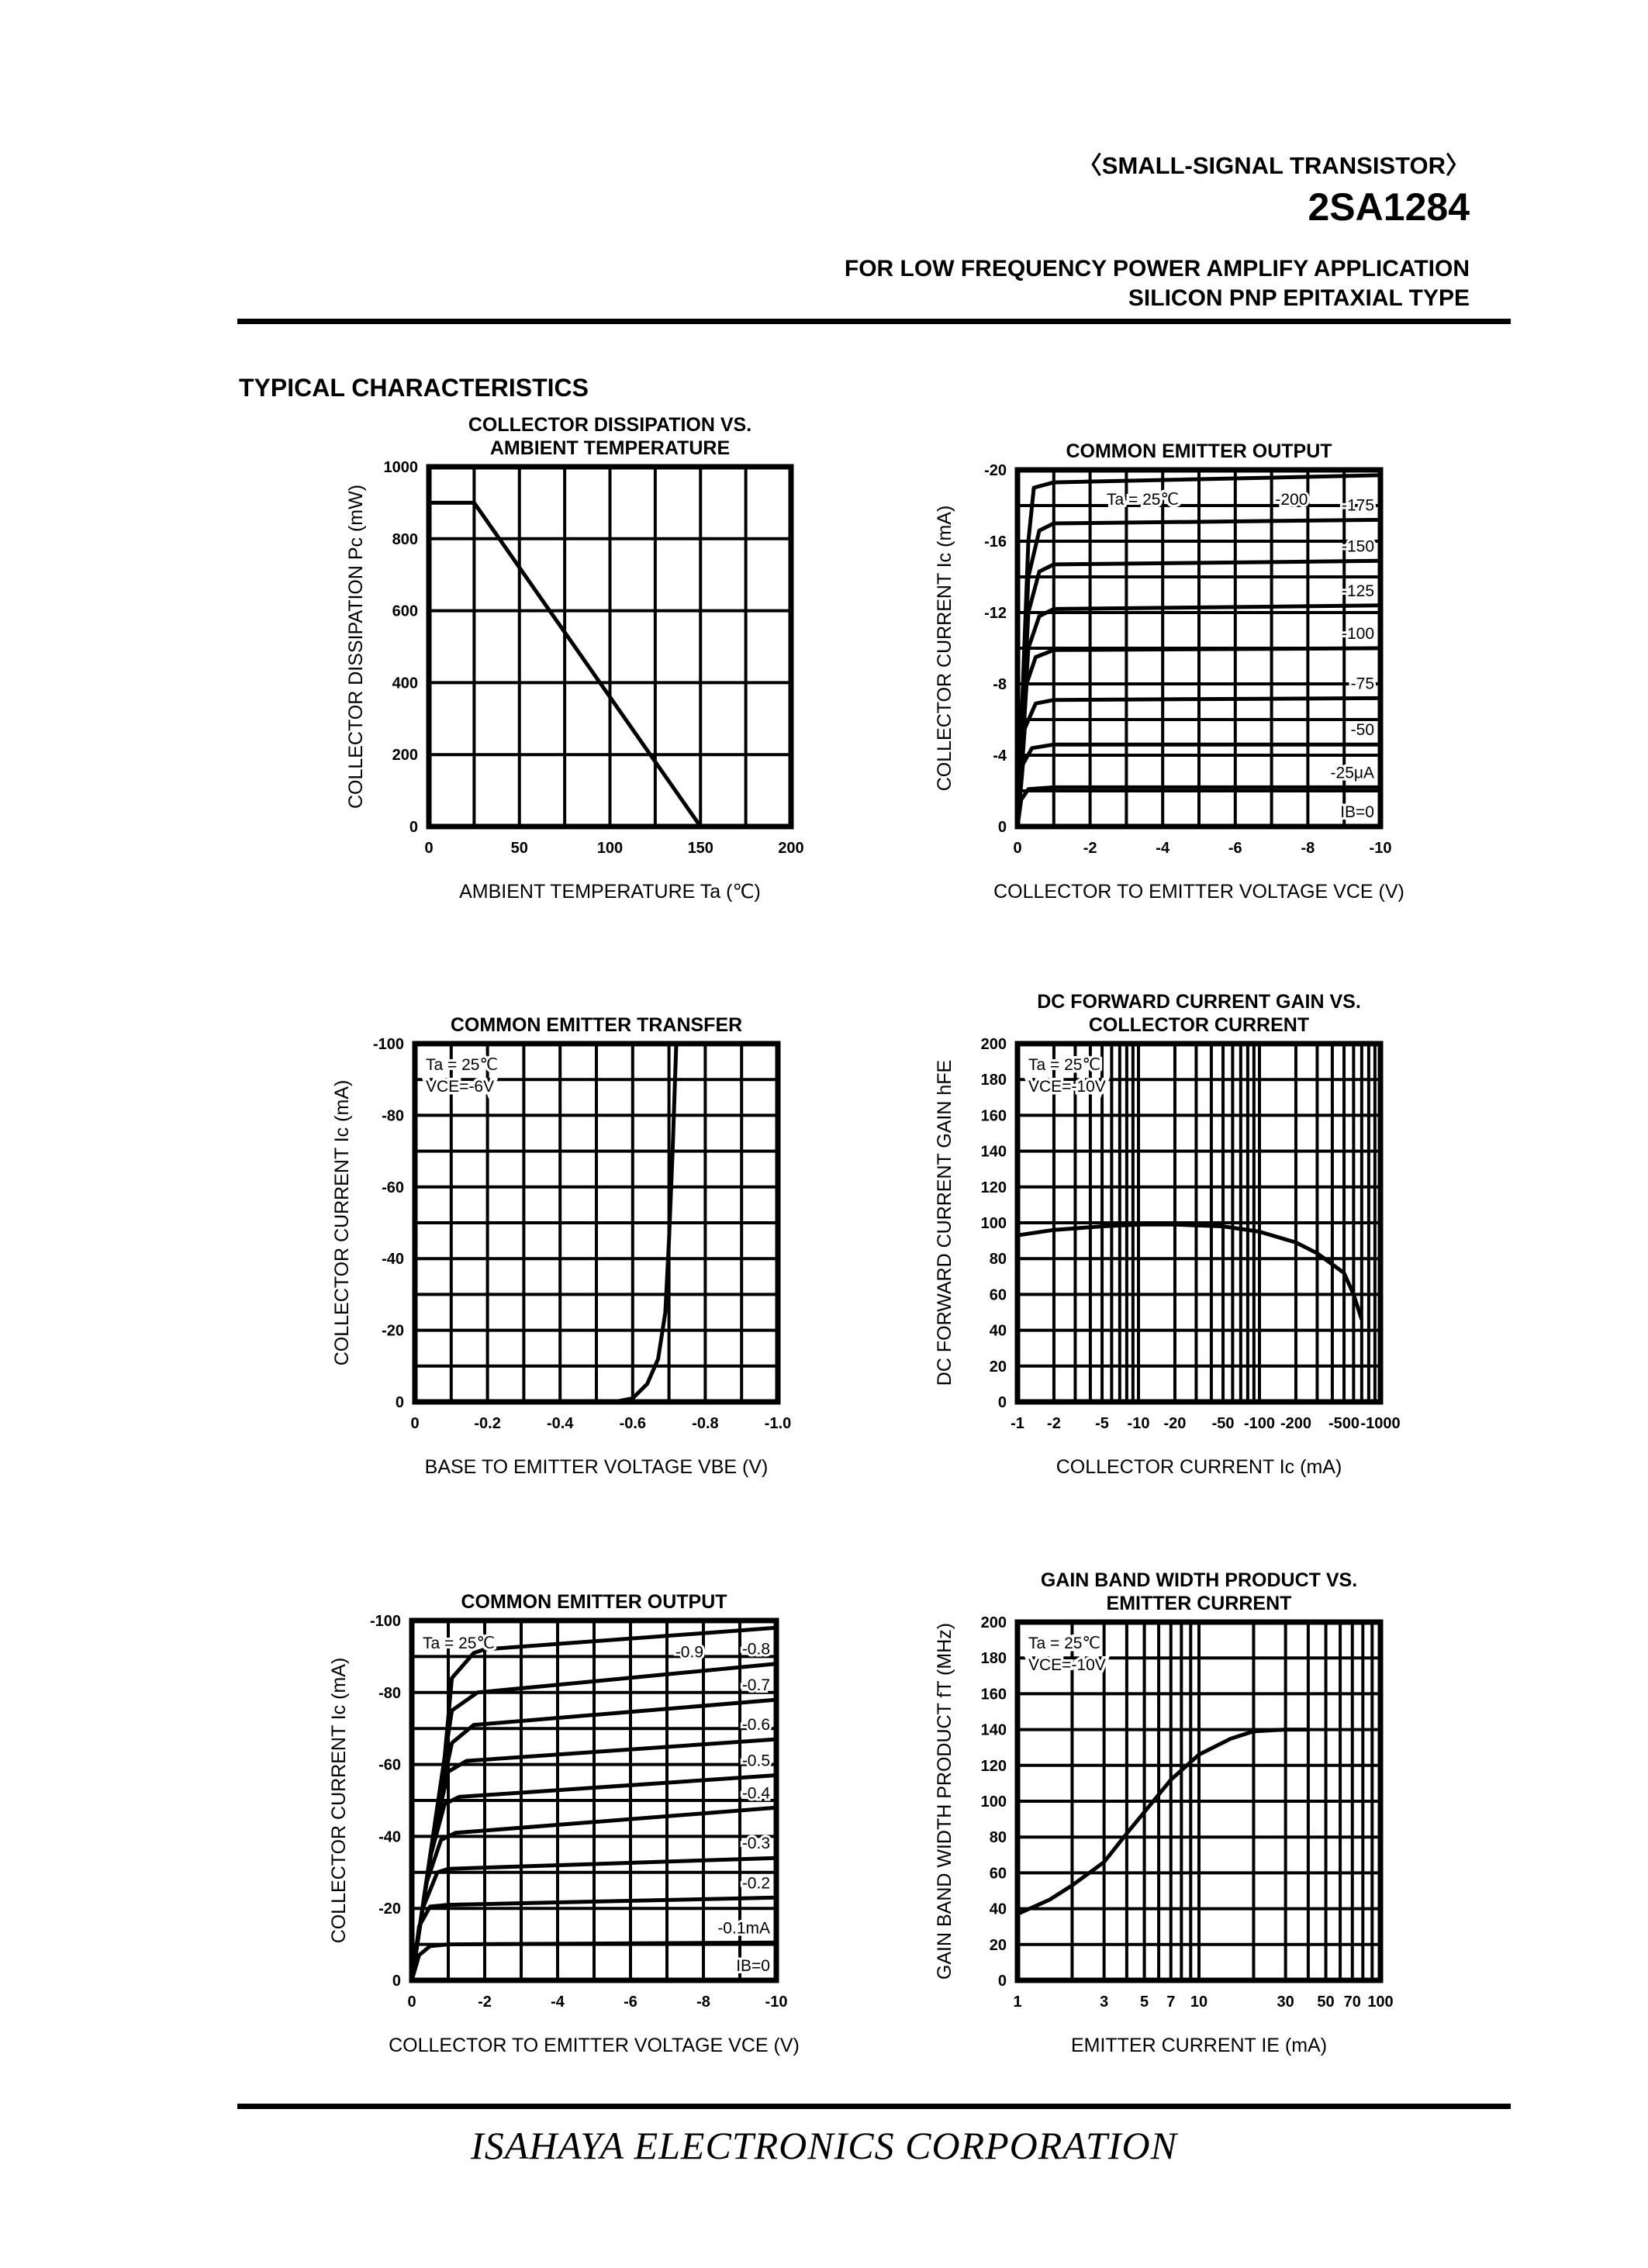  Describe the element at coordinates (401, 467) in the screenshot. I see `y-tick-label: 1000` at that location.